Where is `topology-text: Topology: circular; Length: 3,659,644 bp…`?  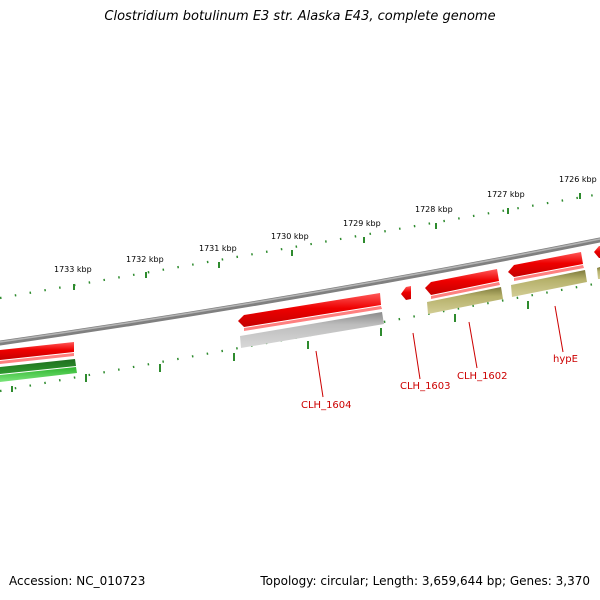
topology-text: Topology: circular; Length: 3,659,644 bp… is located at coordinates (425, 581).